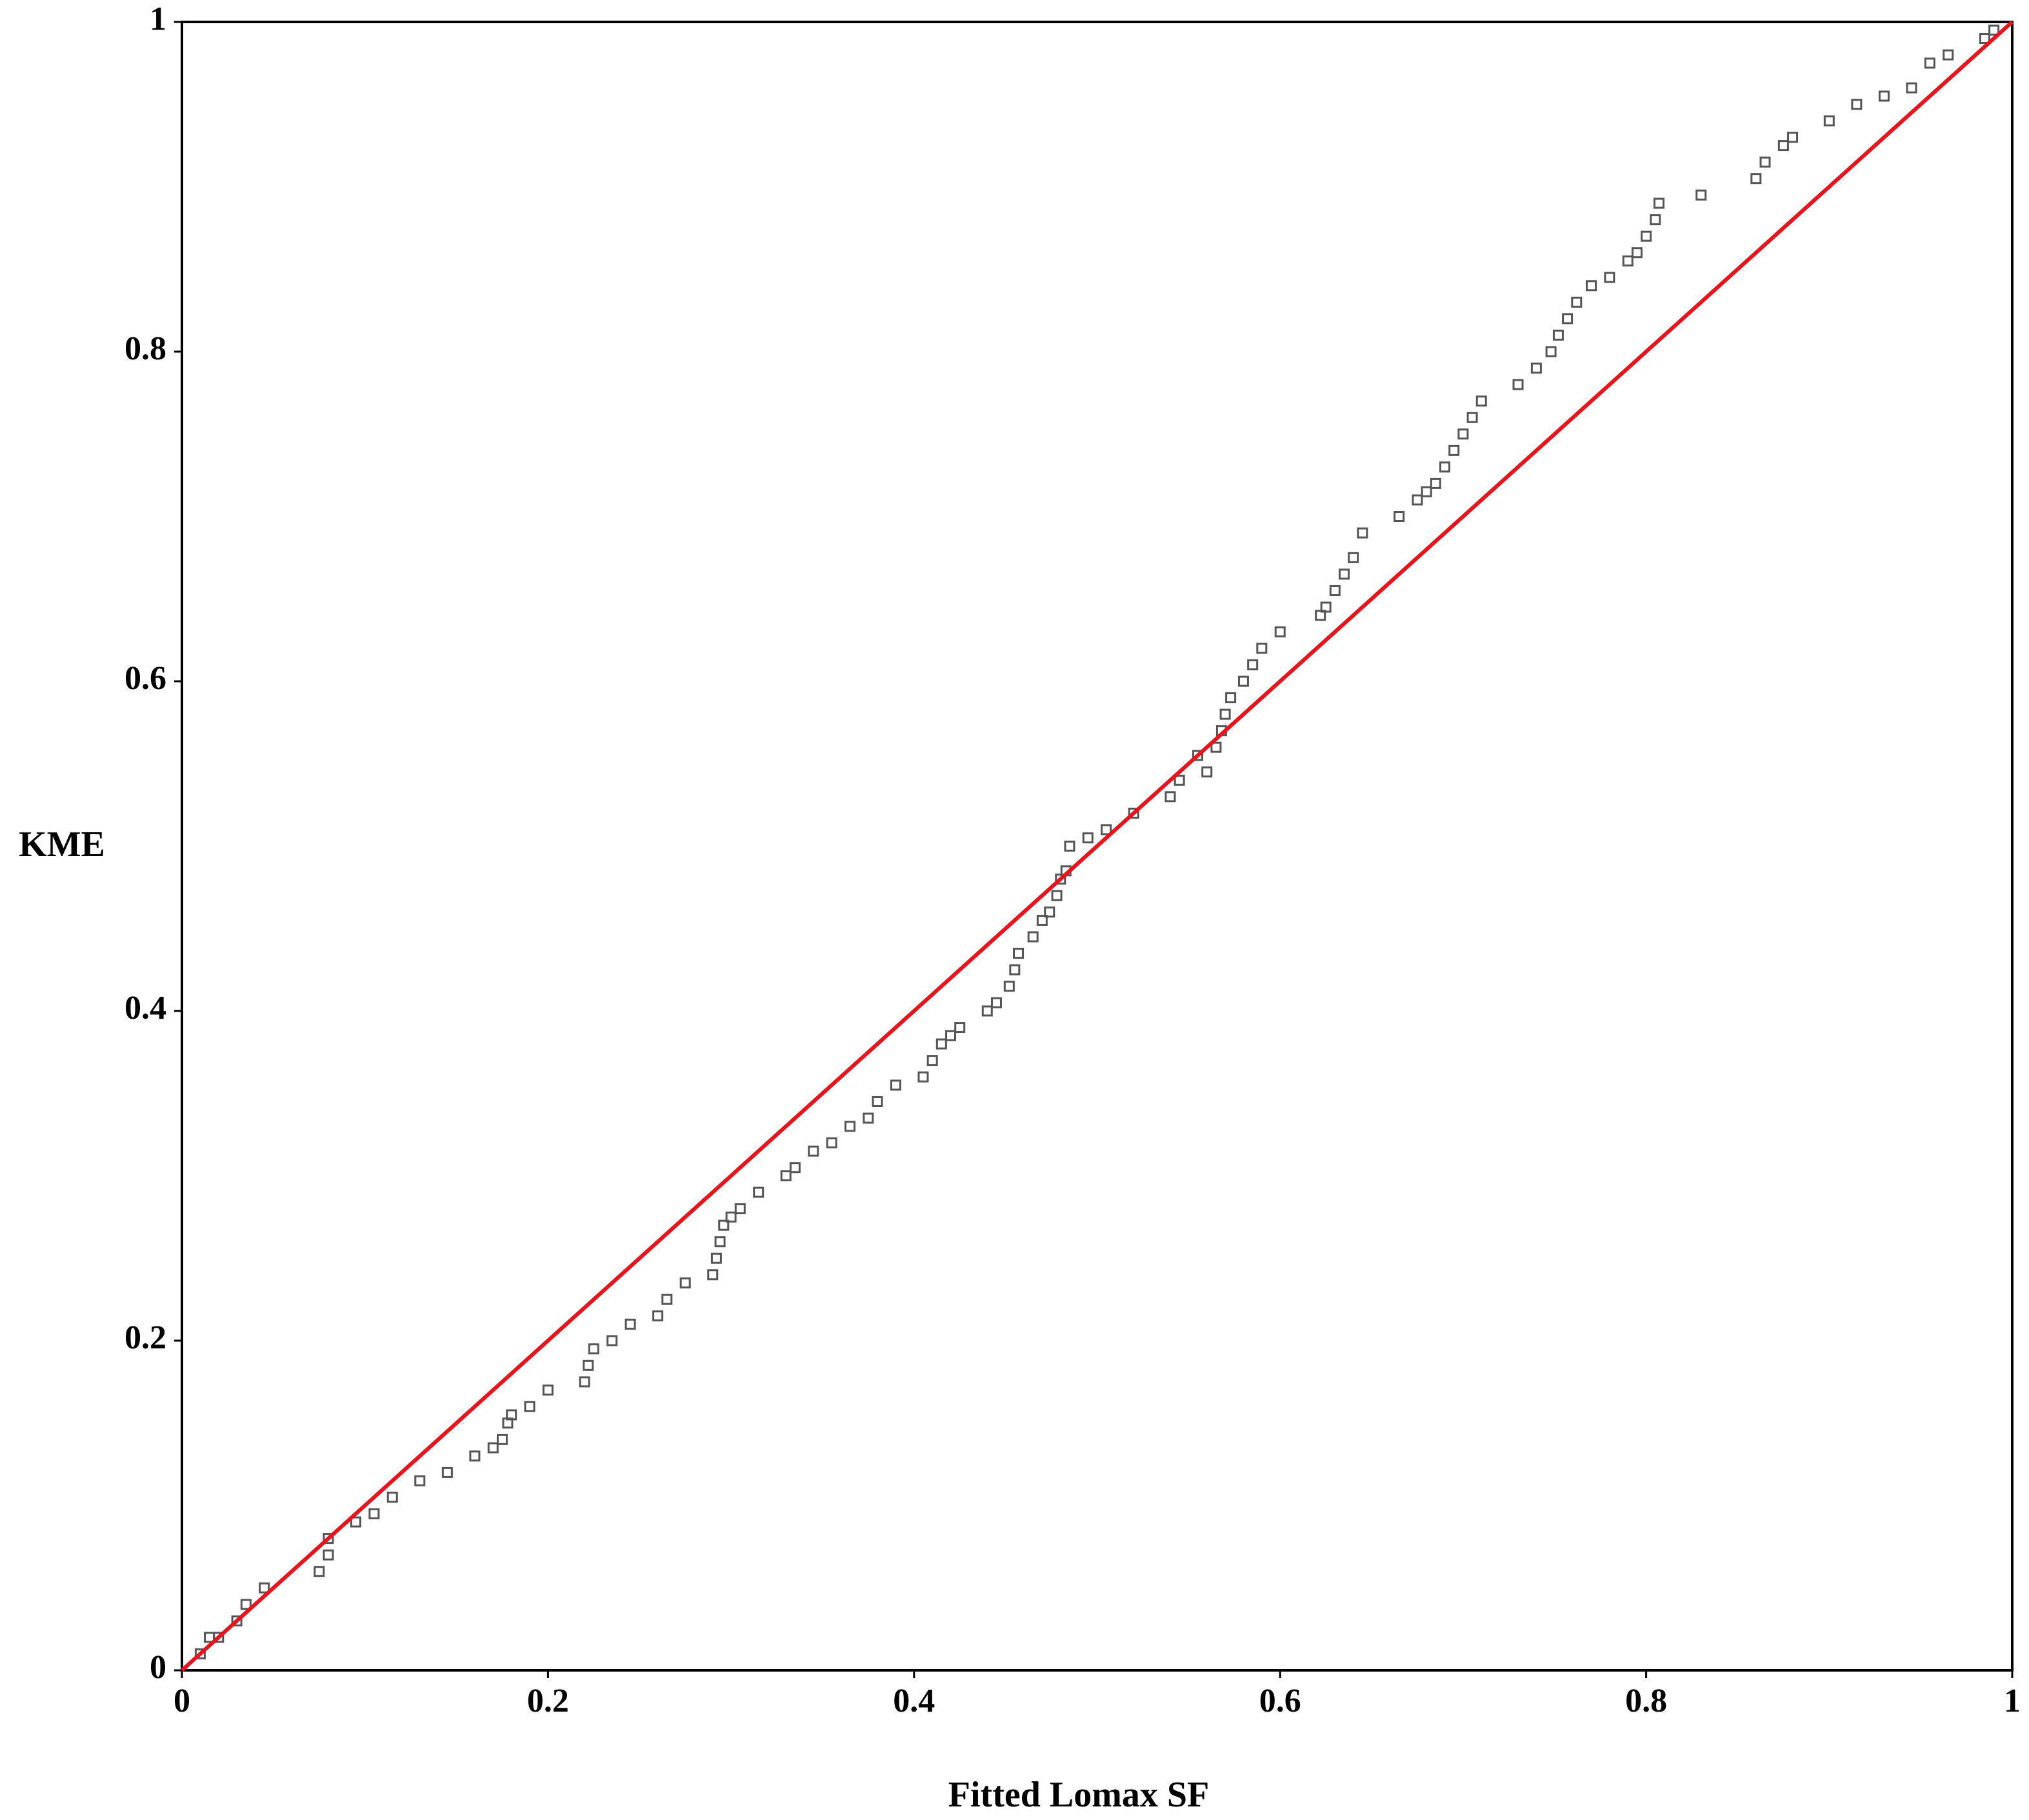 This screenshot has width=2029, height=1820. I want to click on x-tick-label: 0, so click(182, 1701).